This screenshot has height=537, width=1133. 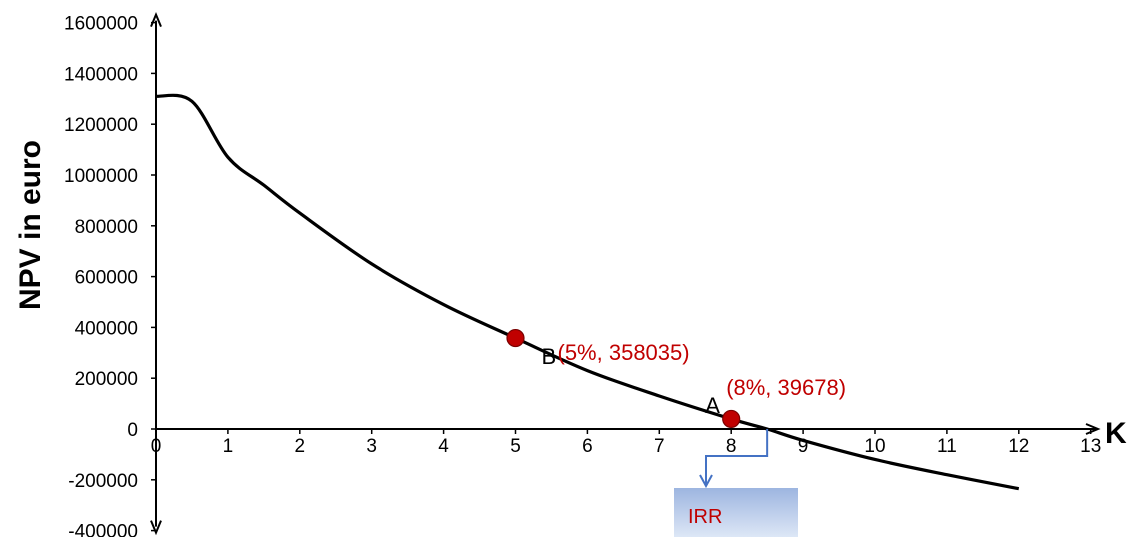 I want to click on y-tick-label: -400000, so click(x=103, y=529).